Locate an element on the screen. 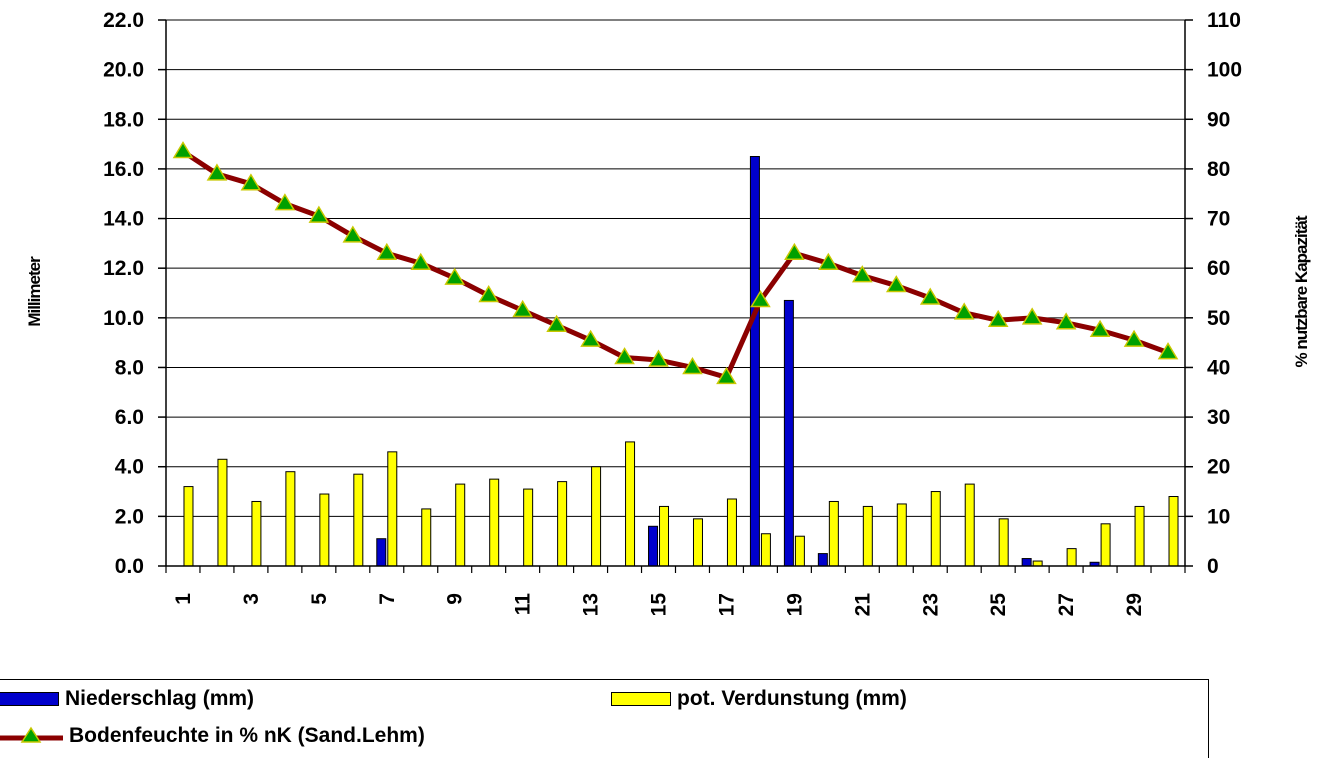 This screenshot has height=758, width=1322. x-tick-label: 1 is located at coordinates (183, 599).